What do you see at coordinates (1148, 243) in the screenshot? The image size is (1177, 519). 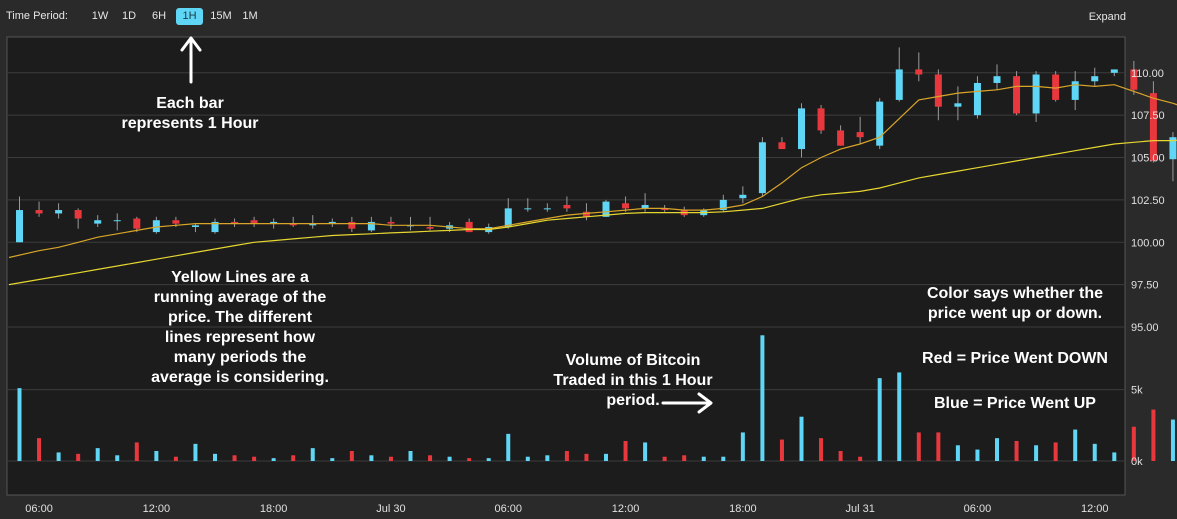 I see `price-tick-label: 100.00` at bounding box center [1148, 243].